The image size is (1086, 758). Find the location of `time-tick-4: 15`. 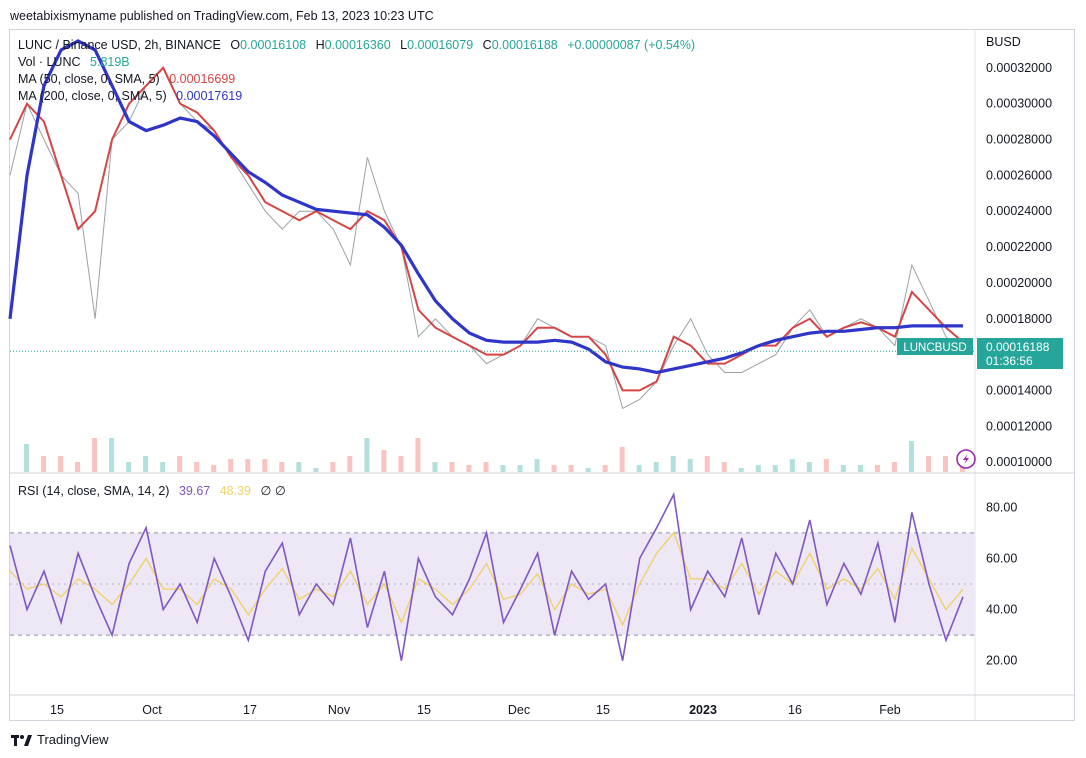

time-tick-4: 15 is located at coordinates (424, 710).